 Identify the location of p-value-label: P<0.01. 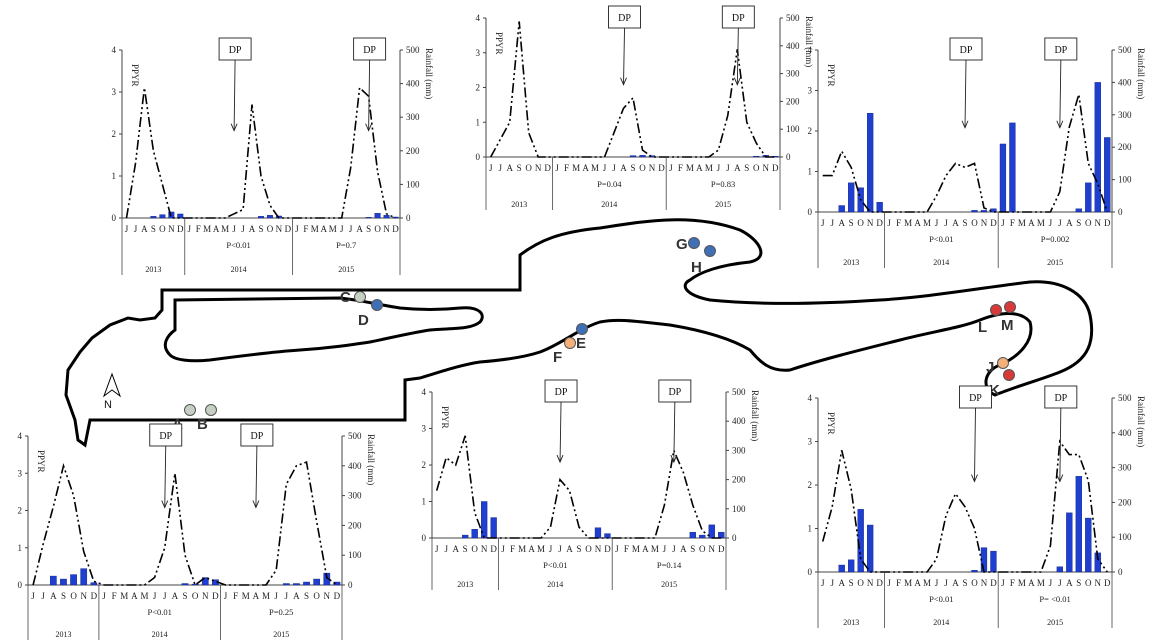
(555, 565).